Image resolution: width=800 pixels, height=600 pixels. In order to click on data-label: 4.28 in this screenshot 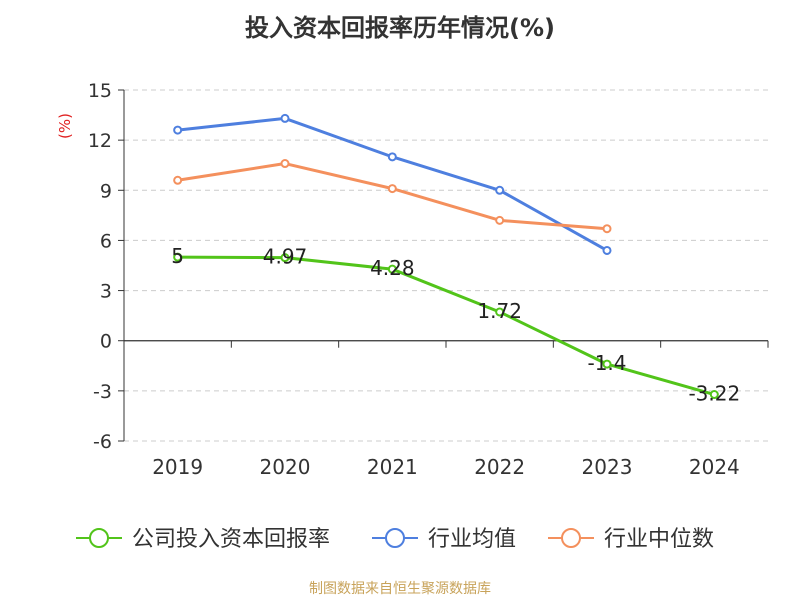, I will do `click(392, 268)`.